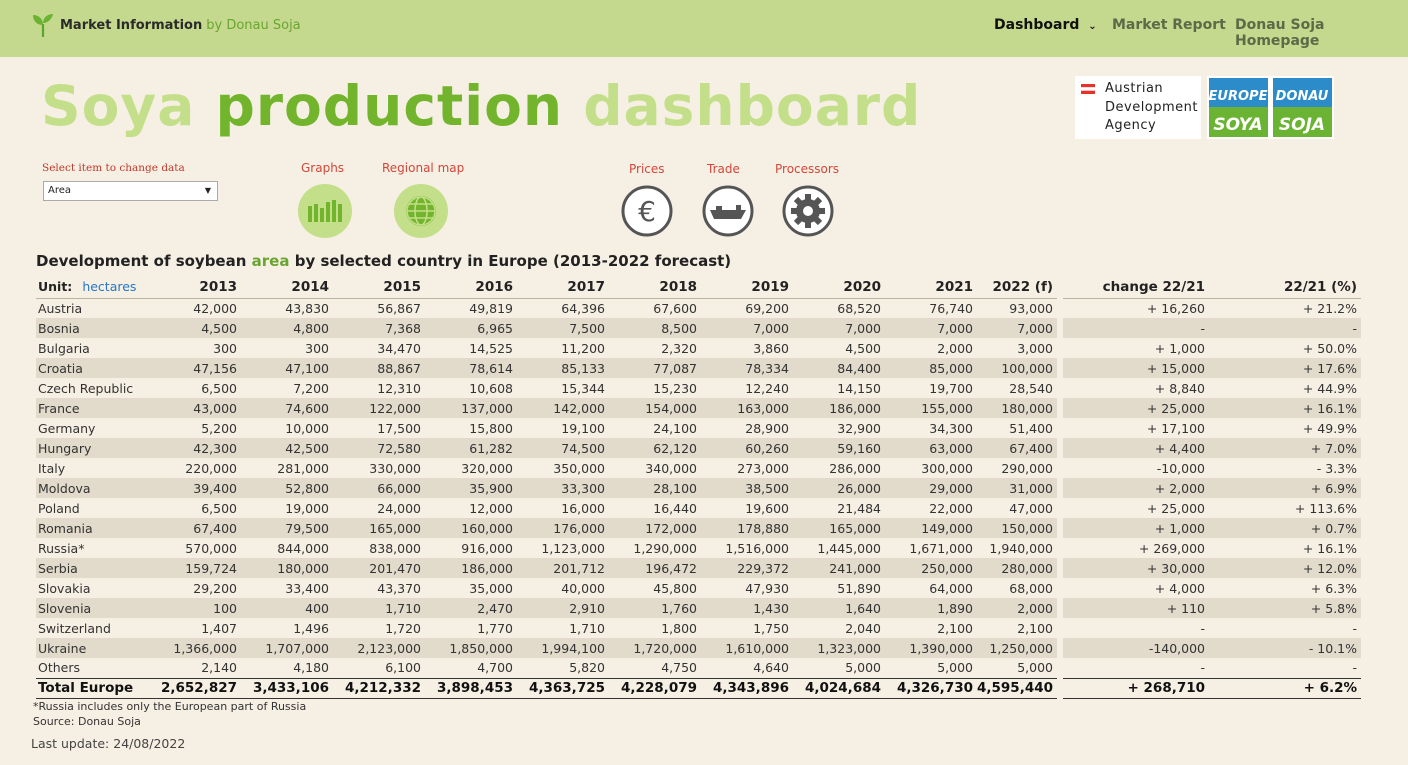  What do you see at coordinates (955, 628) in the screenshot?
I see `table-cell: 2,100` at bounding box center [955, 628].